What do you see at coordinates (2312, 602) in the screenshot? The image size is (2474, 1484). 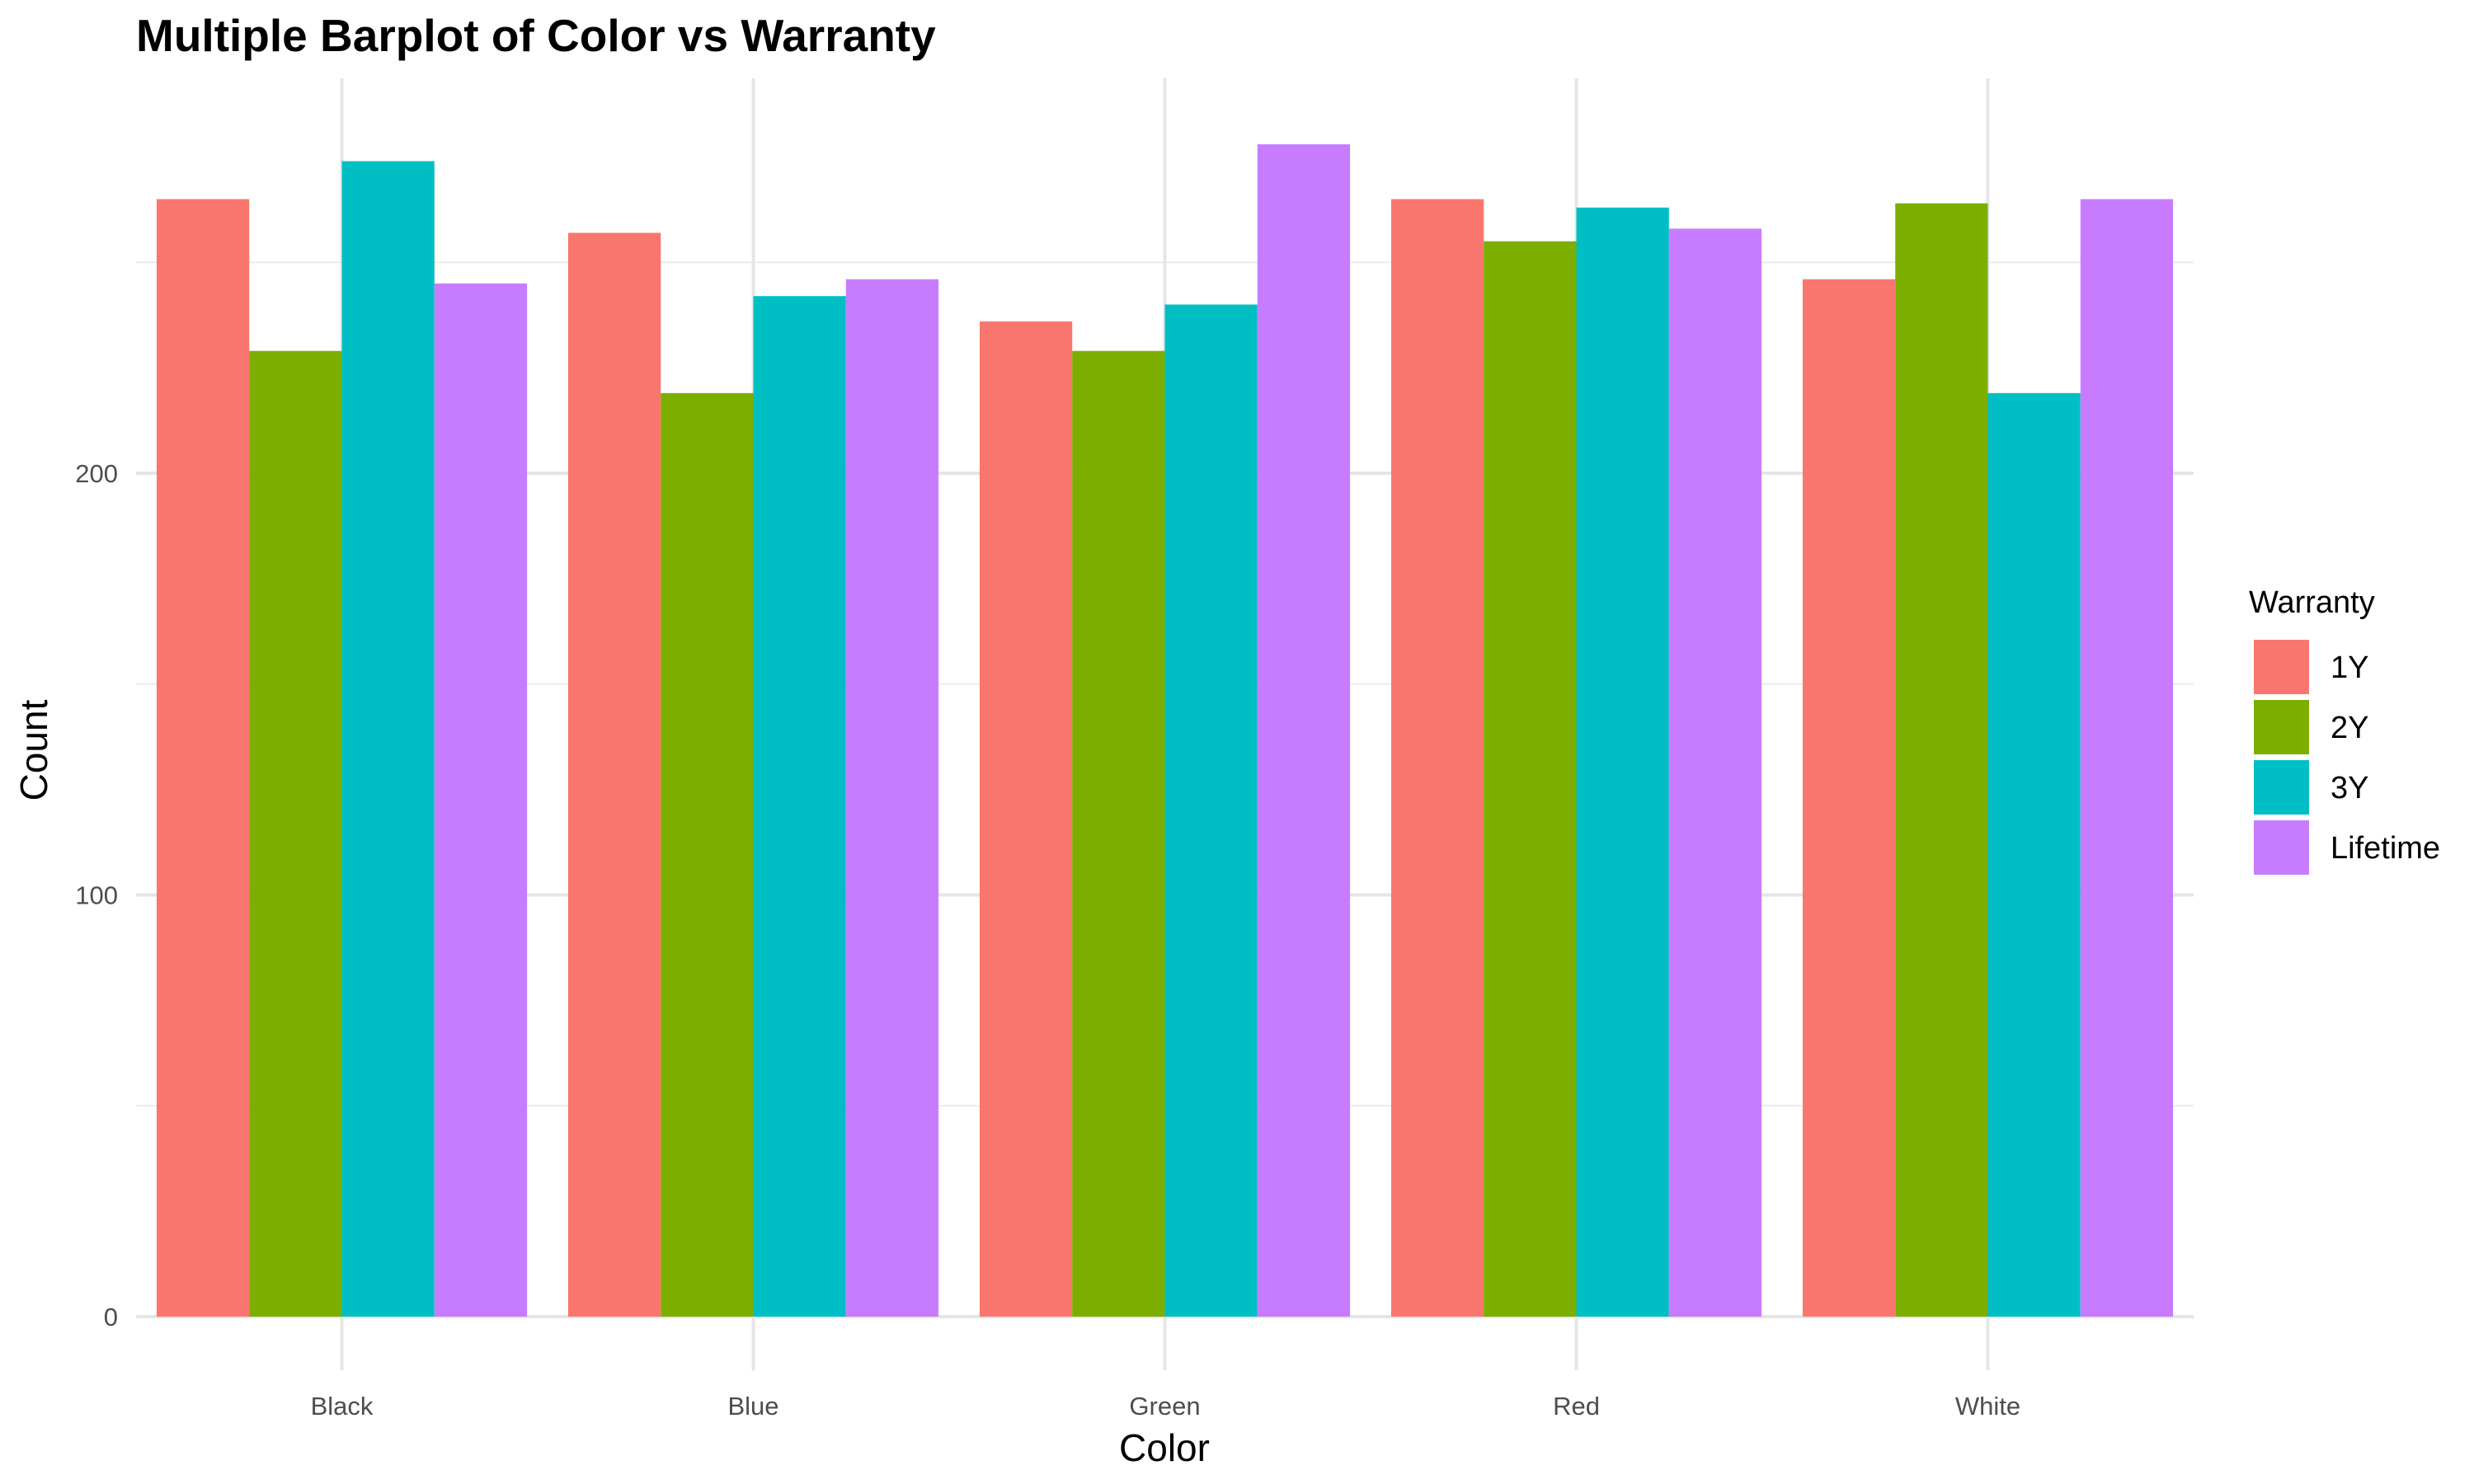 I see `legend-title: Warranty` at bounding box center [2312, 602].